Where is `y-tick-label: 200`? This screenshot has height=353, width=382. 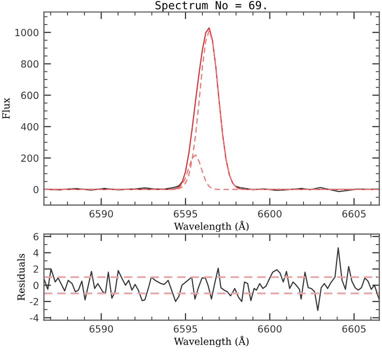 y-tick-label: 200 is located at coordinates (29, 158).